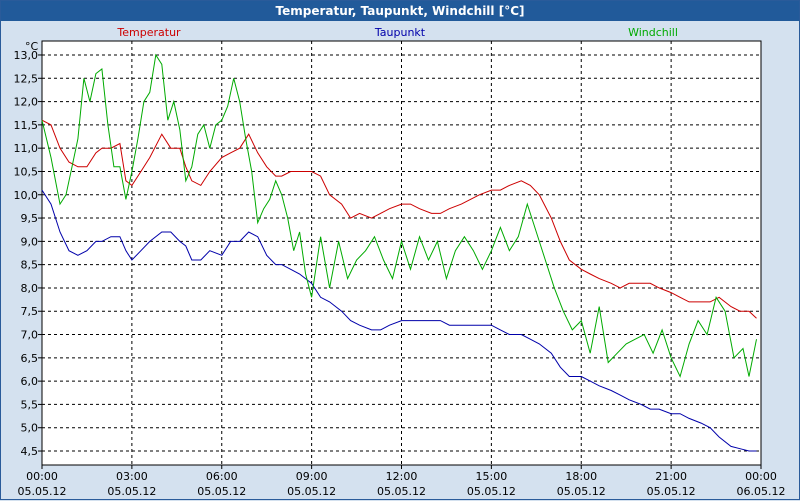 Image resolution: width=800 pixels, height=501 pixels. What do you see at coordinates (26, 125) in the screenshot?
I see `y-tick-label: 11,5` at bounding box center [26, 125].